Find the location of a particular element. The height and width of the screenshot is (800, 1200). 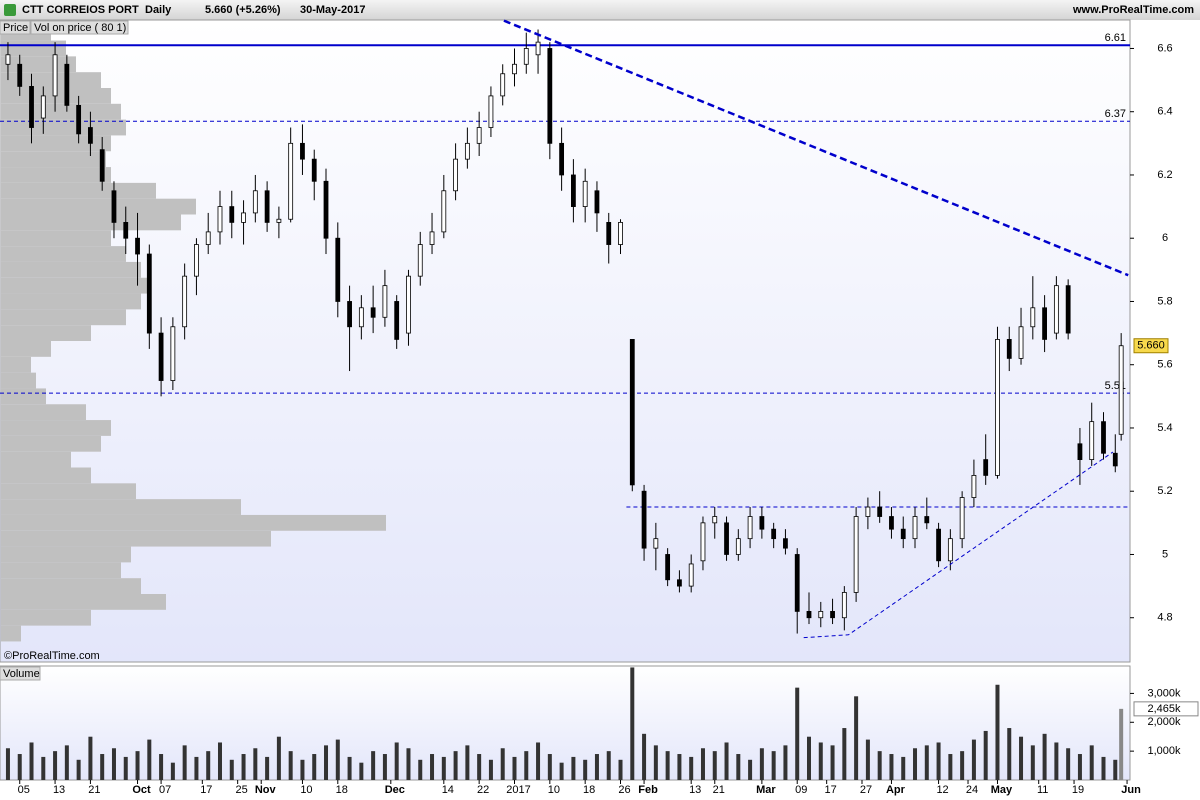

header-bar is located at coordinates (600, 10).